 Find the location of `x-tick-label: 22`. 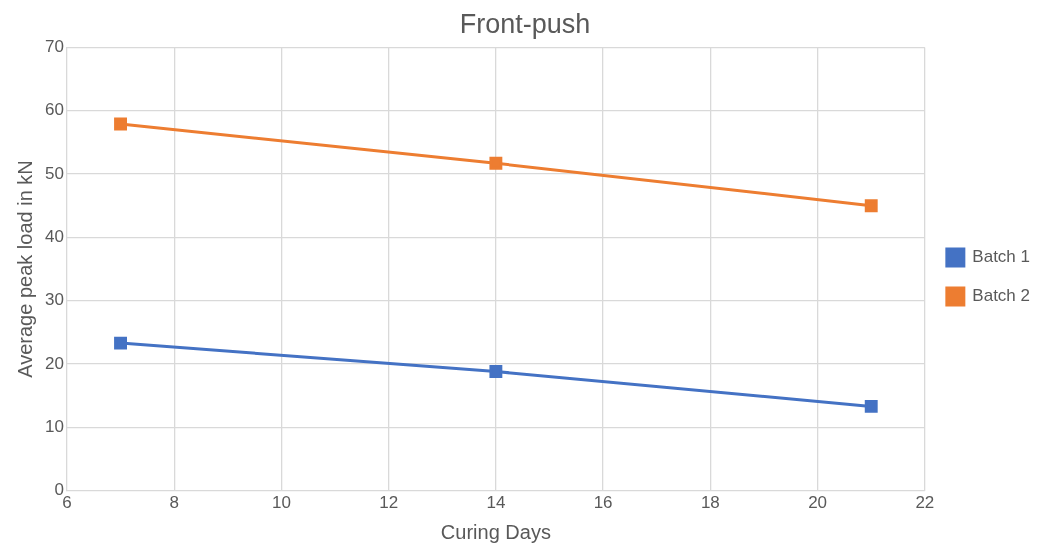

x-tick-label: 22 is located at coordinates (925, 503).